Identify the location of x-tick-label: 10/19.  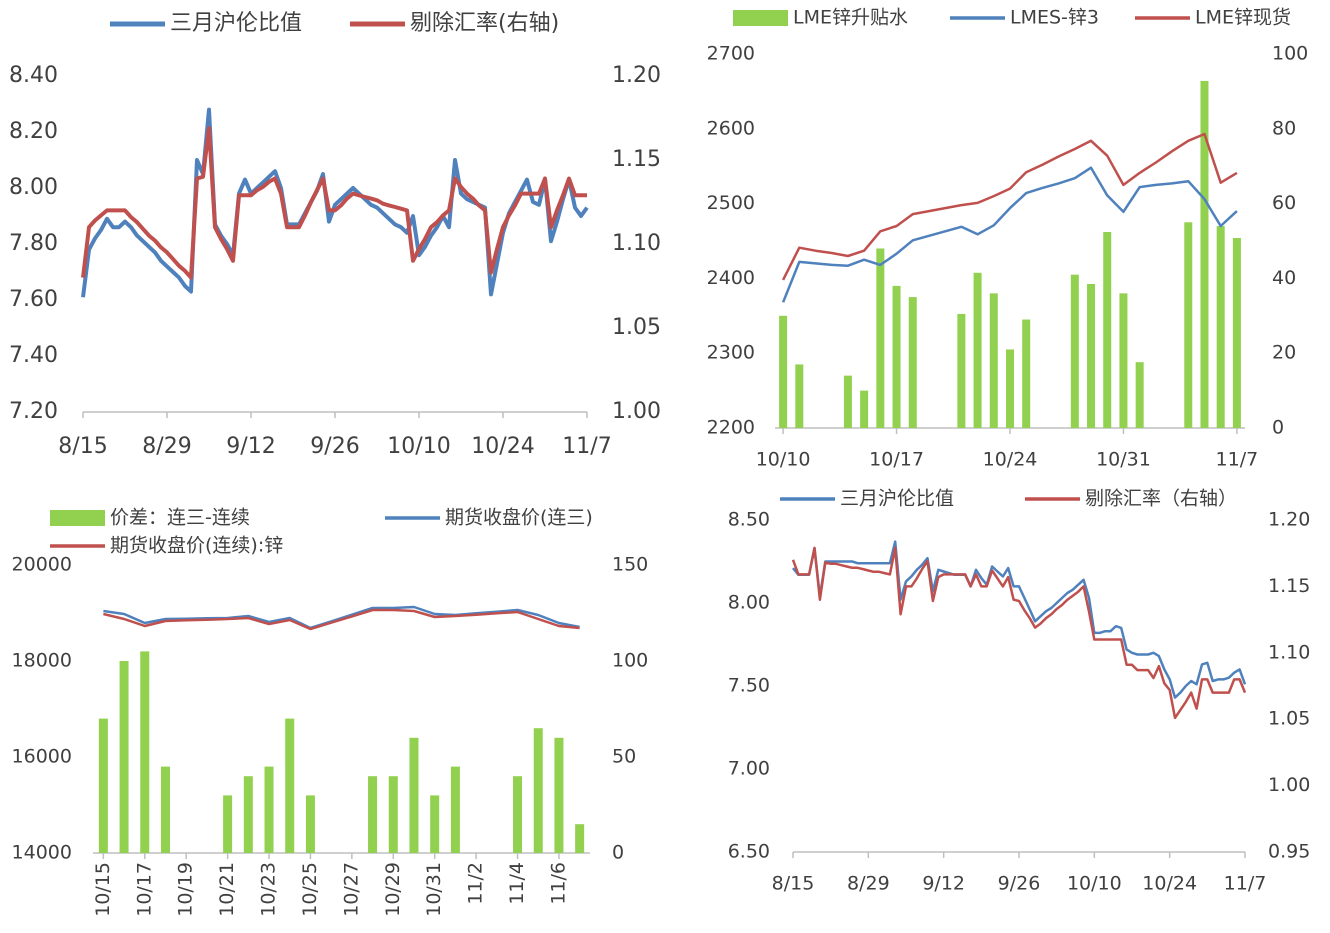
(186, 889).